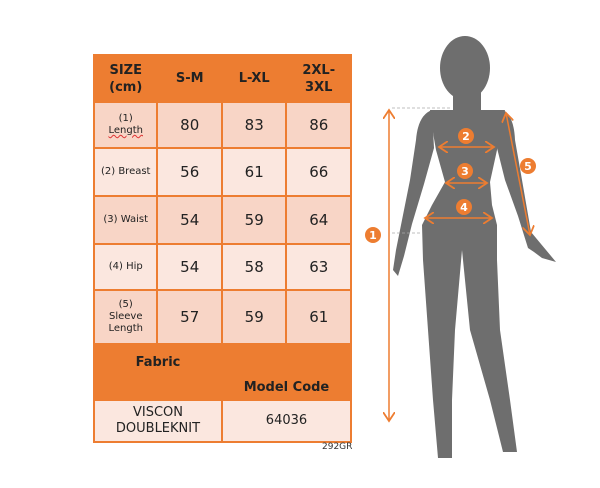  Describe the element at coordinates (319, 87) in the screenshot. I see `header-text: 3XL` at that location.